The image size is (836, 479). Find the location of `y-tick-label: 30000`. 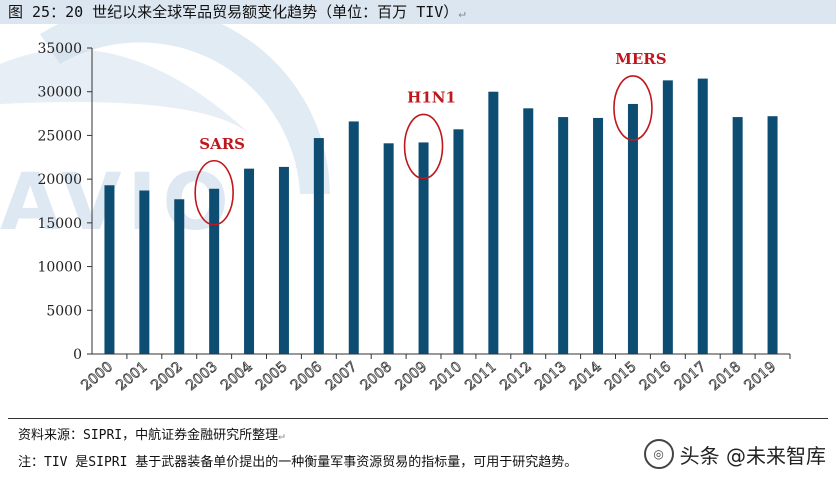

y-tick-label: 30000 is located at coordinates (59, 93).